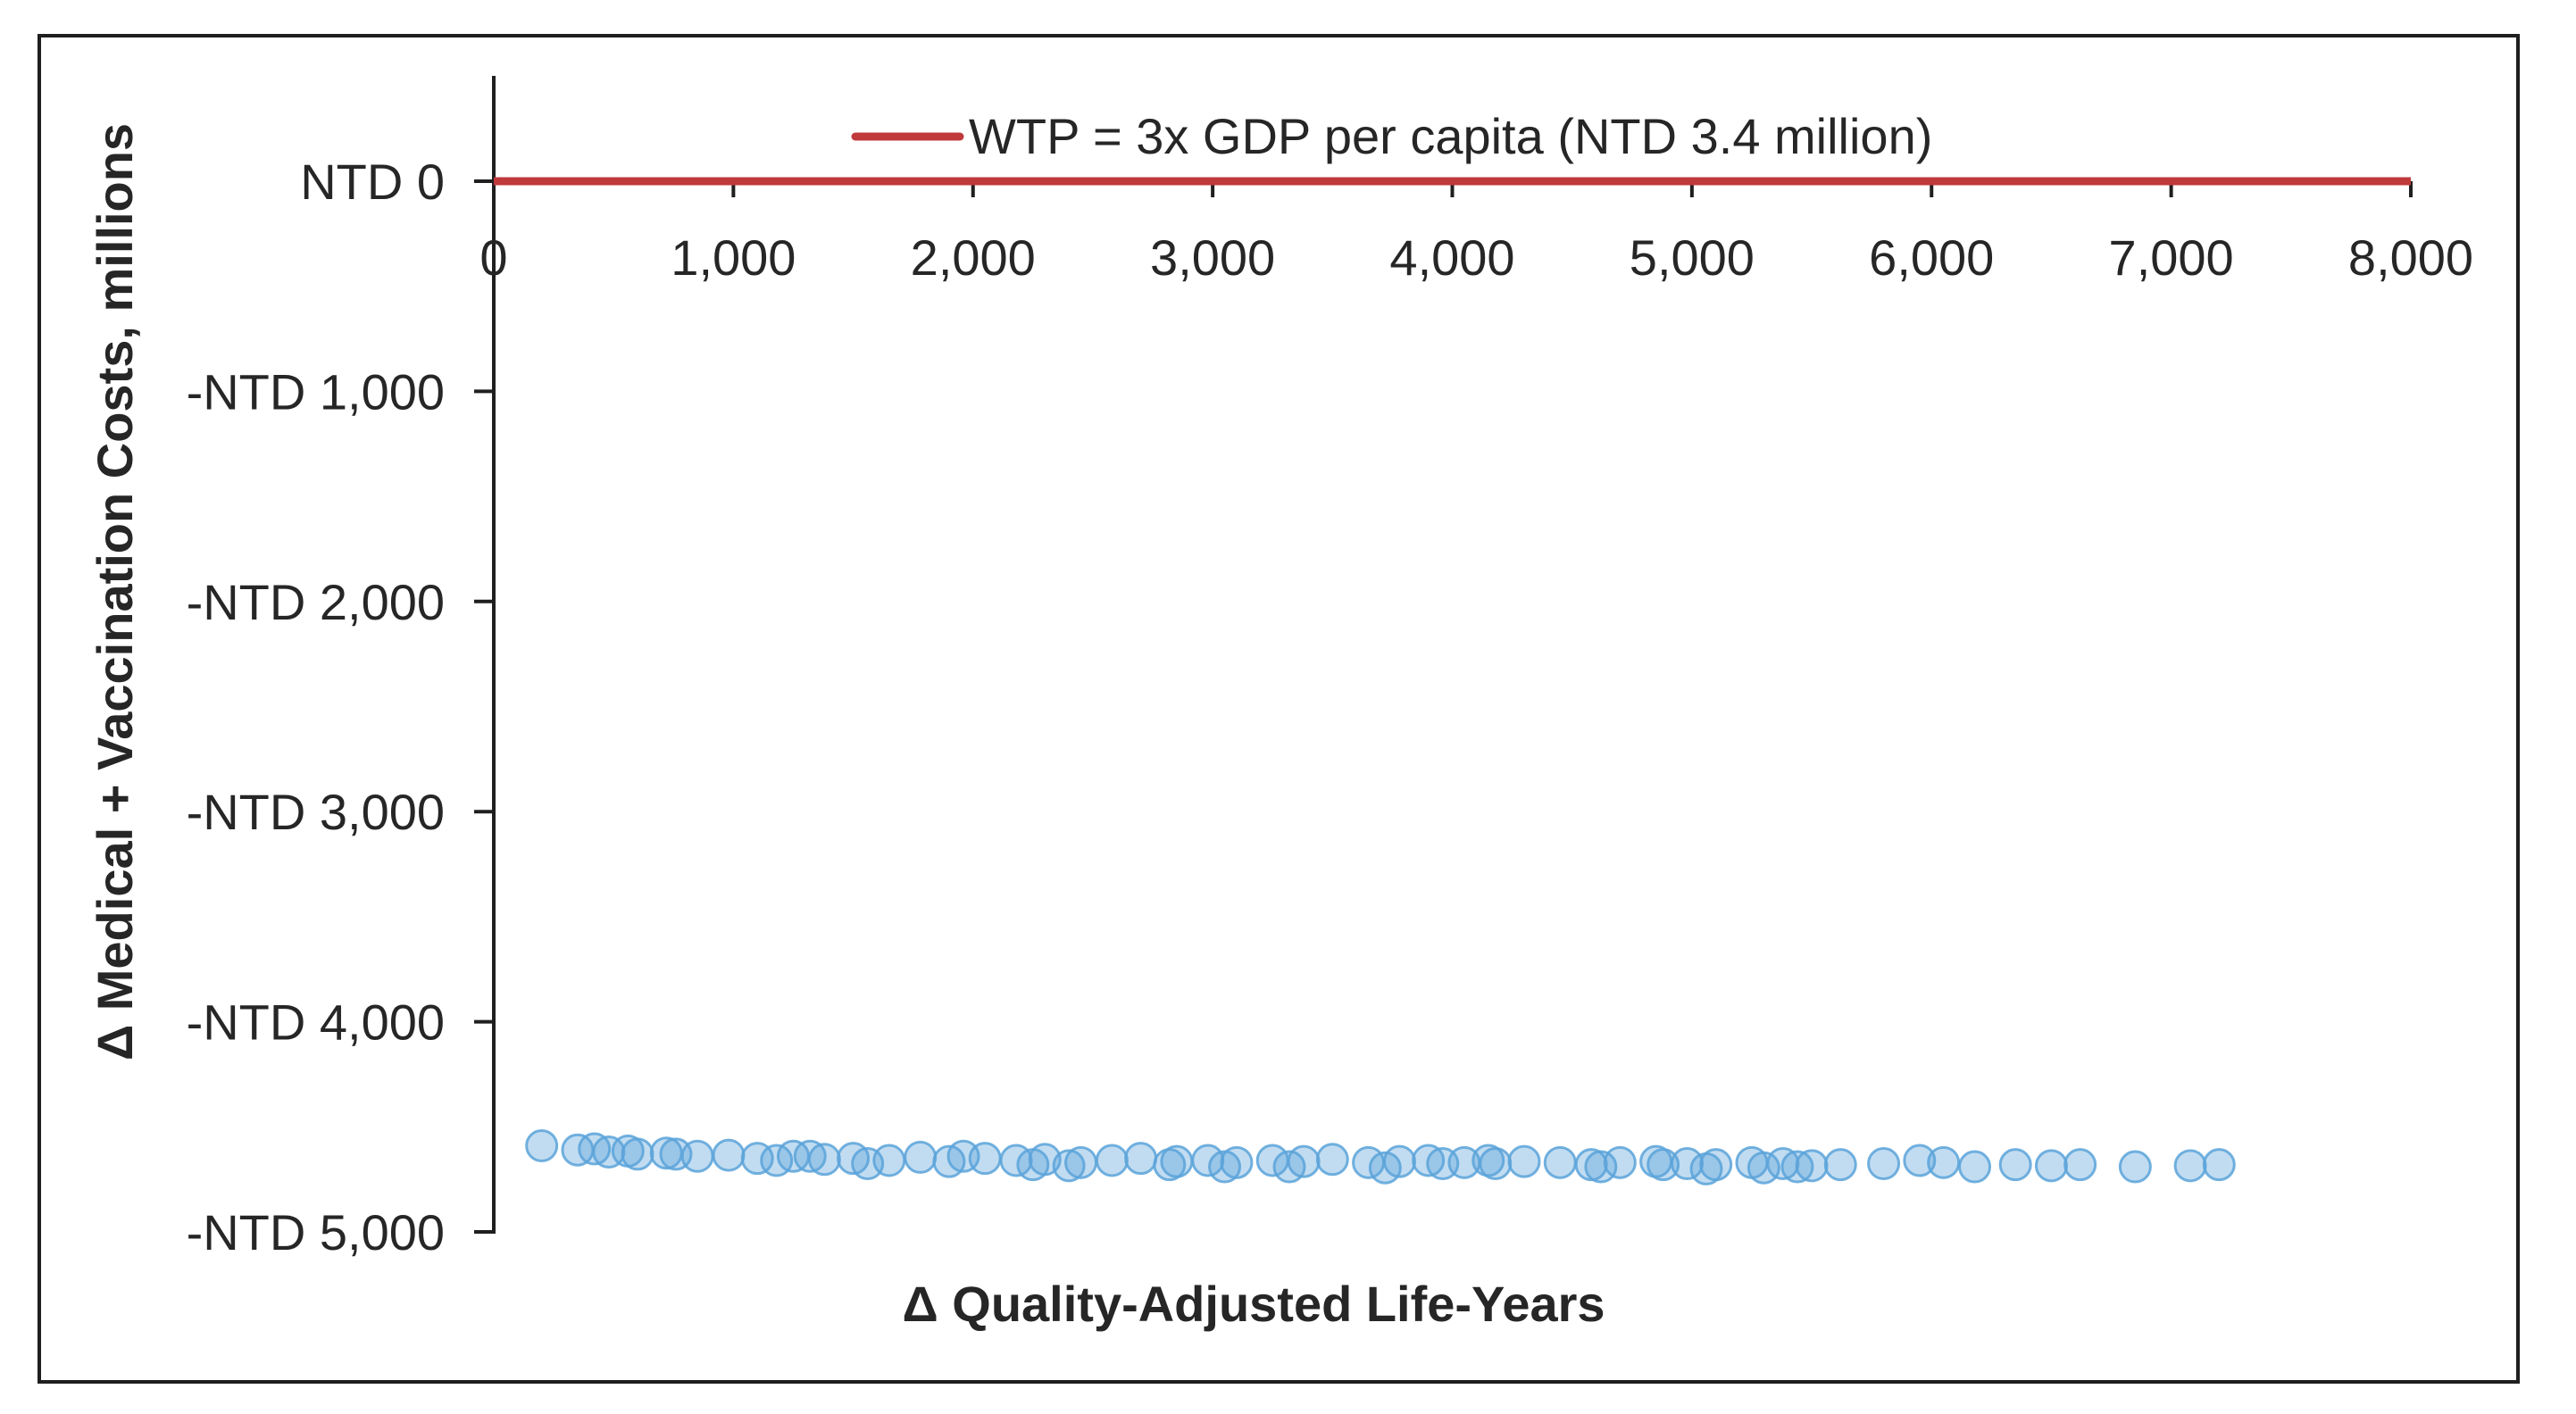 The height and width of the screenshot is (1414, 2576). Describe the element at coordinates (316, 391) in the screenshot. I see `y-tick-label: -NTD 1,000` at that location.